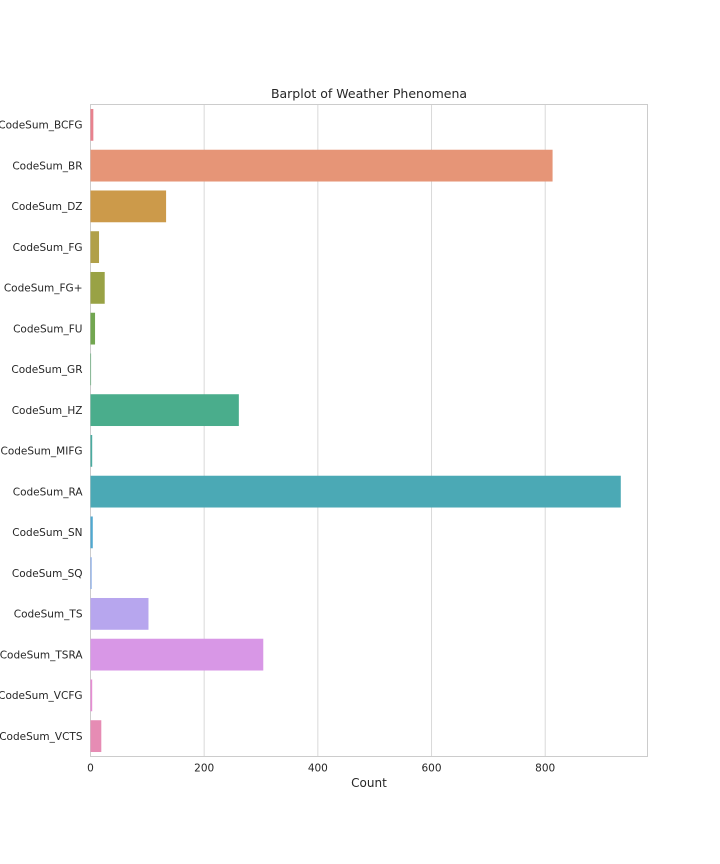 This screenshot has width=720, height=864. What do you see at coordinates (41, 737) in the screenshot?
I see `y-tick-label: CodeSum_VCTS` at bounding box center [41, 737].